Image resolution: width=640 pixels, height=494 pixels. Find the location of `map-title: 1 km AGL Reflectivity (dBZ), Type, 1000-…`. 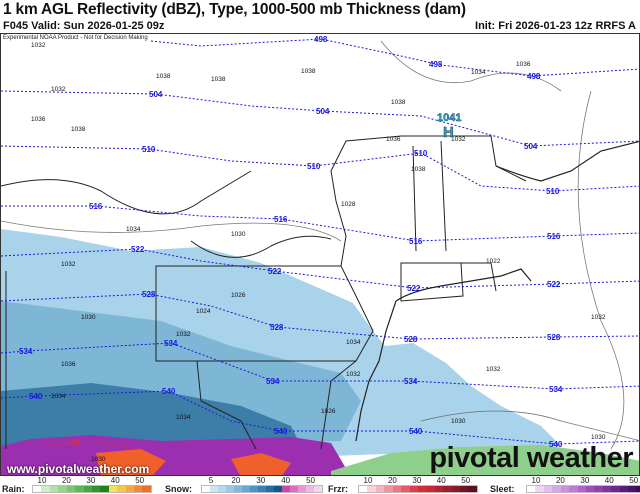

map-title: 1 km AGL Reflectivity (dBZ), Type, 1000-… is located at coordinates (234, 9).